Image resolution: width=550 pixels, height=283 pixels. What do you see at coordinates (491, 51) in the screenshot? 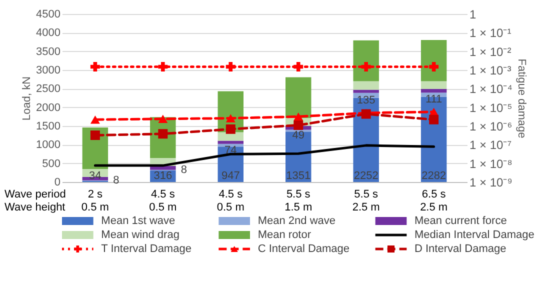
I see `y2-tick-label: 1 × 10⁻²` at bounding box center [491, 51].